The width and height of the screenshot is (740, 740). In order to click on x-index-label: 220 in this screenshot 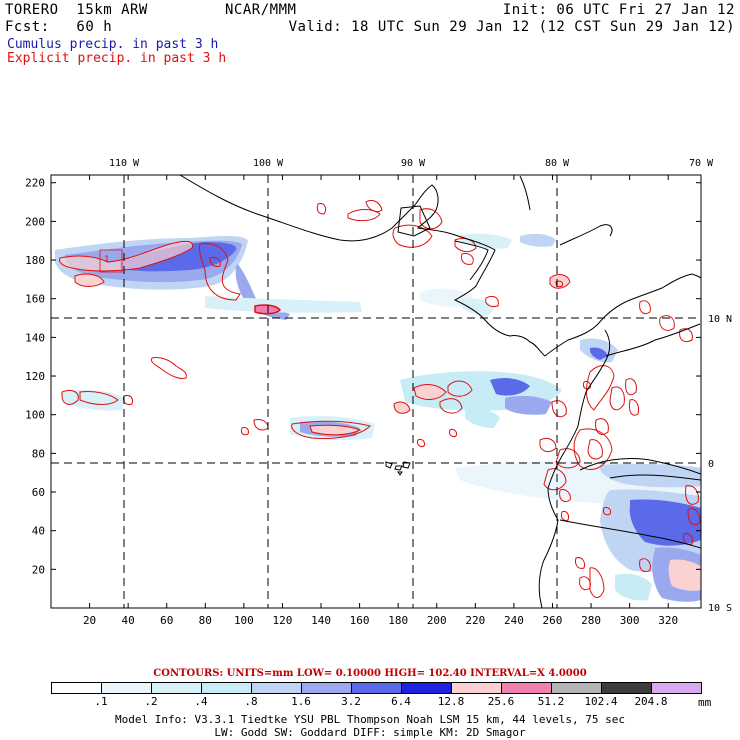, I will do `click(475, 620)`.